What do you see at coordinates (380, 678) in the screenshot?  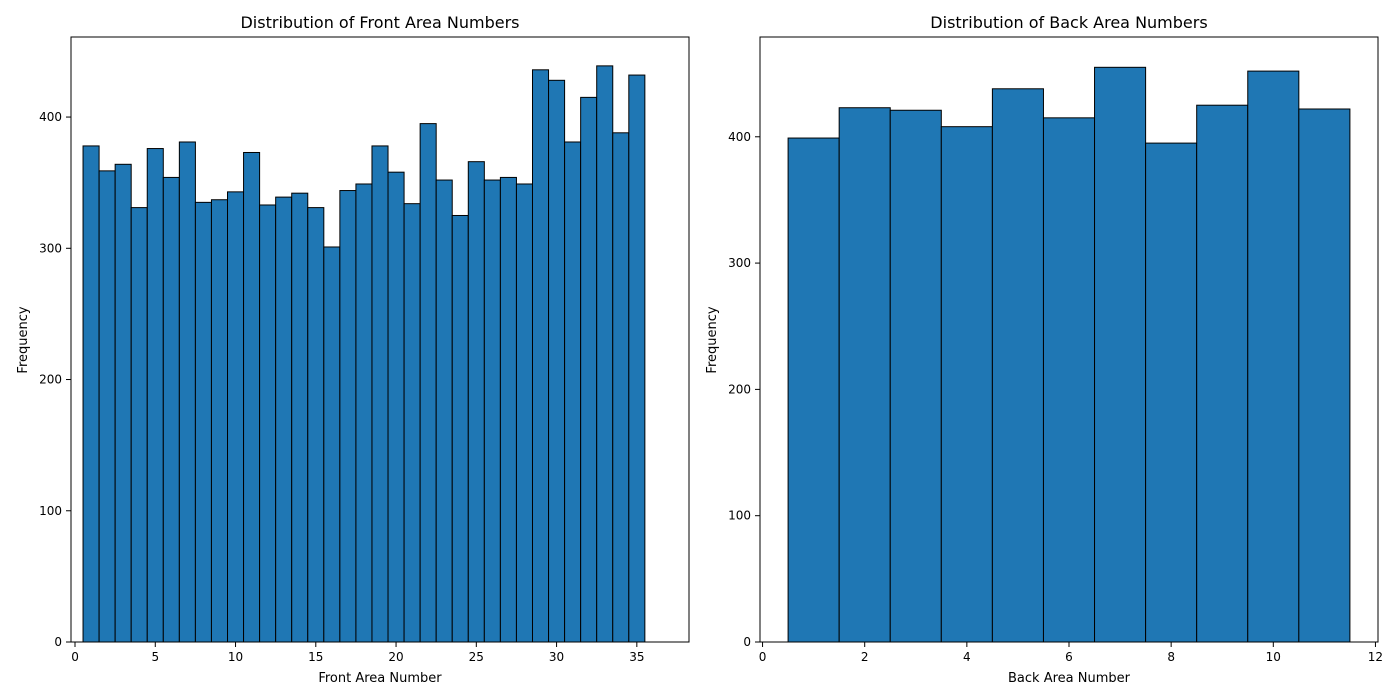 I see `x-axis-label: Front Area Number` at bounding box center [380, 678].